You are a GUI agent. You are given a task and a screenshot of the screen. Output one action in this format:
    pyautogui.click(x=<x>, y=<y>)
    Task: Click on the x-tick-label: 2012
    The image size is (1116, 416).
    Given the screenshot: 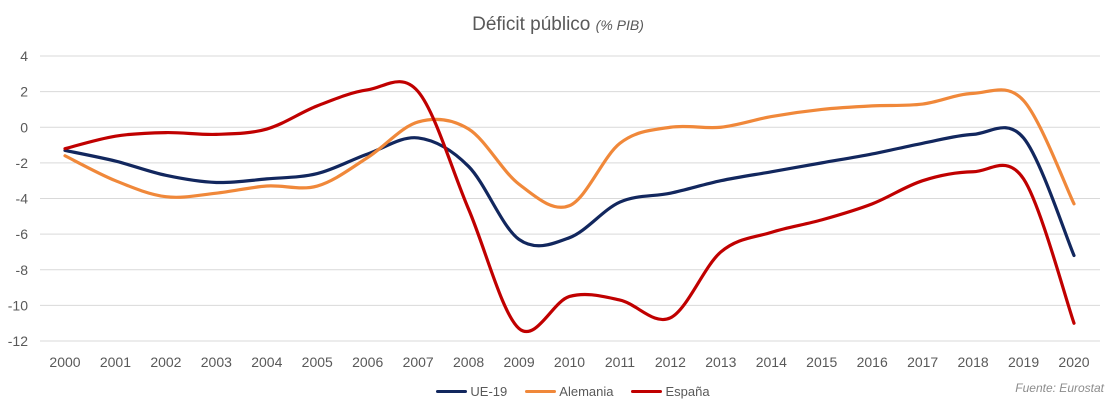 What is the action you would take?
    pyautogui.click(x=670, y=362)
    